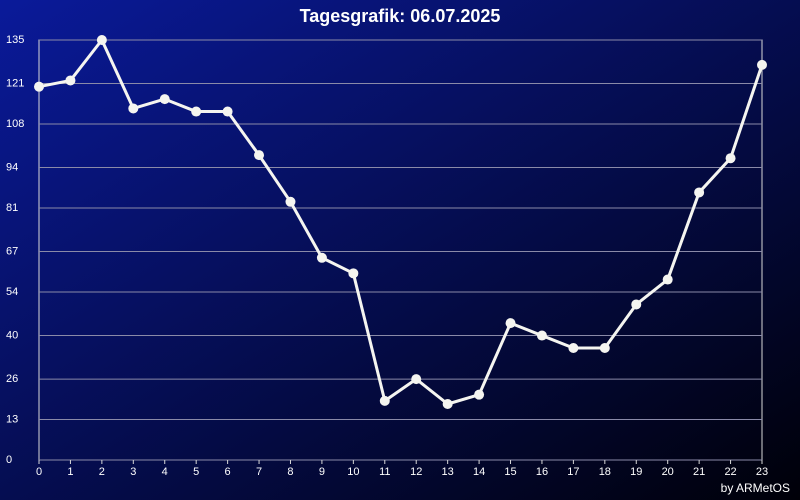 The height and width of the screenshot is (500, 800). What do you see at coordinates (9, 460) in the screenshot?
I see `y-tick-label: 0` at bounding box center [9, 460].